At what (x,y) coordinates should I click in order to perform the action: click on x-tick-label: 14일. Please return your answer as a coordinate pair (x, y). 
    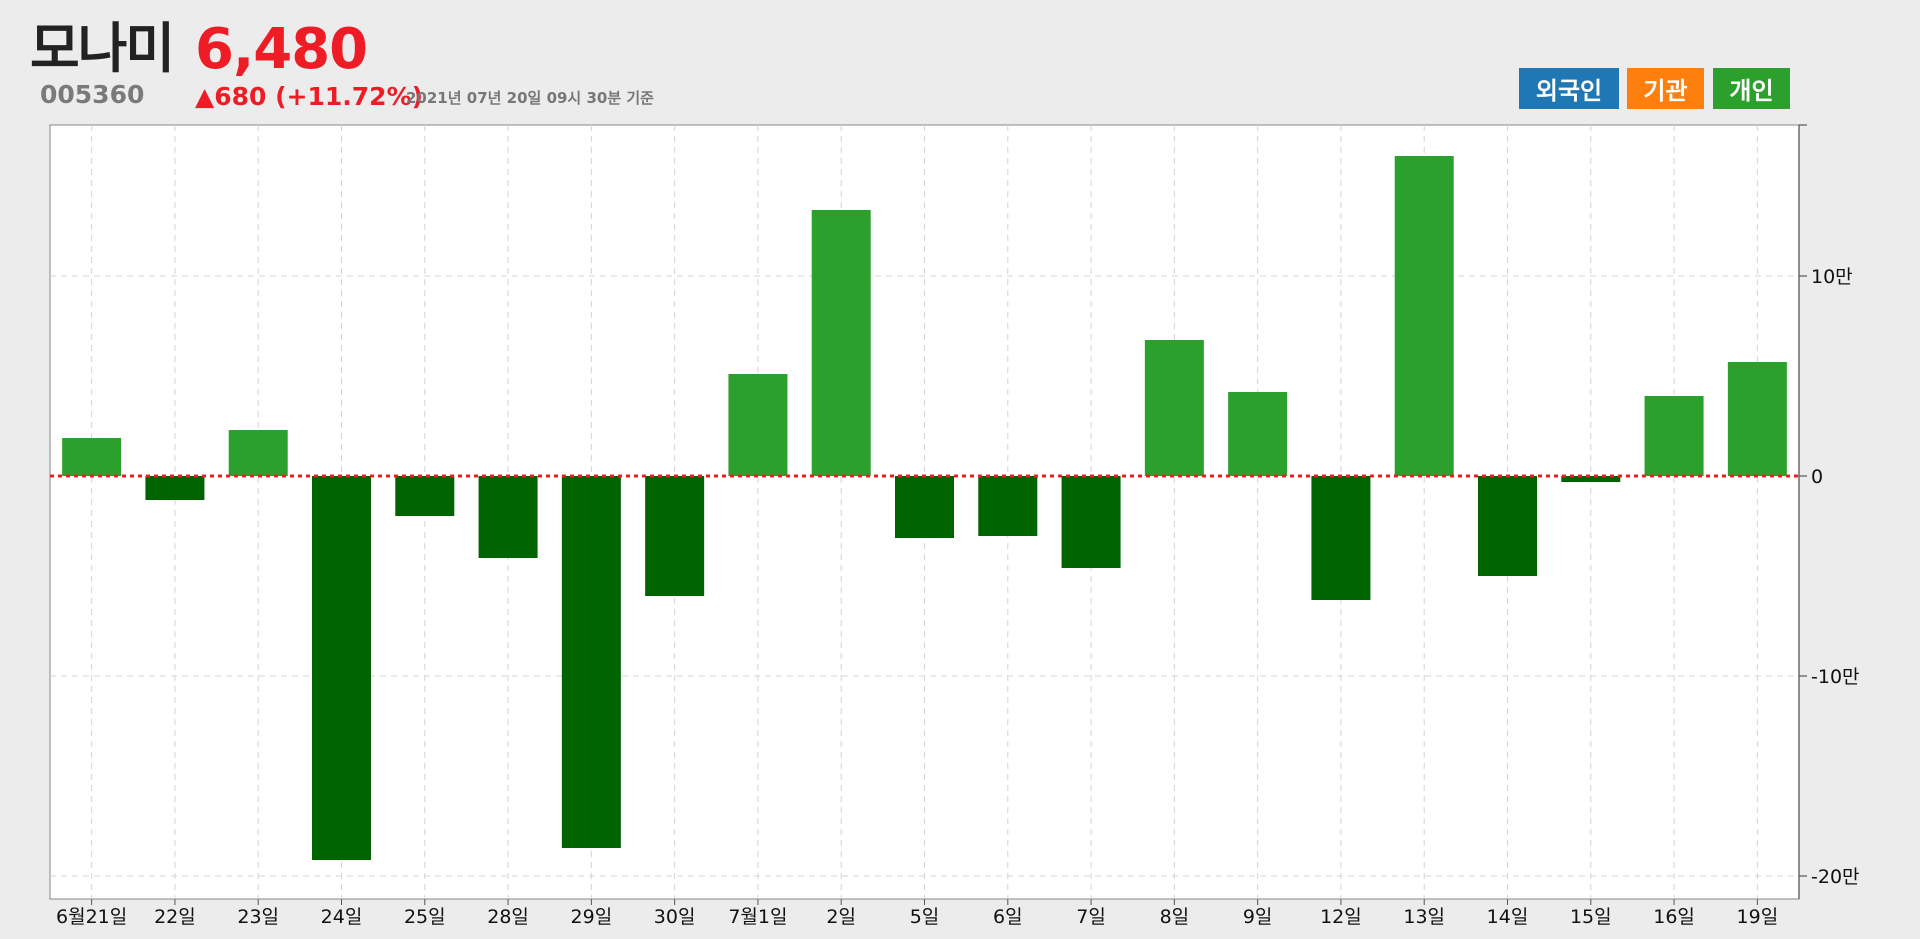
    Looking at the image, I should click on (1508, 917).